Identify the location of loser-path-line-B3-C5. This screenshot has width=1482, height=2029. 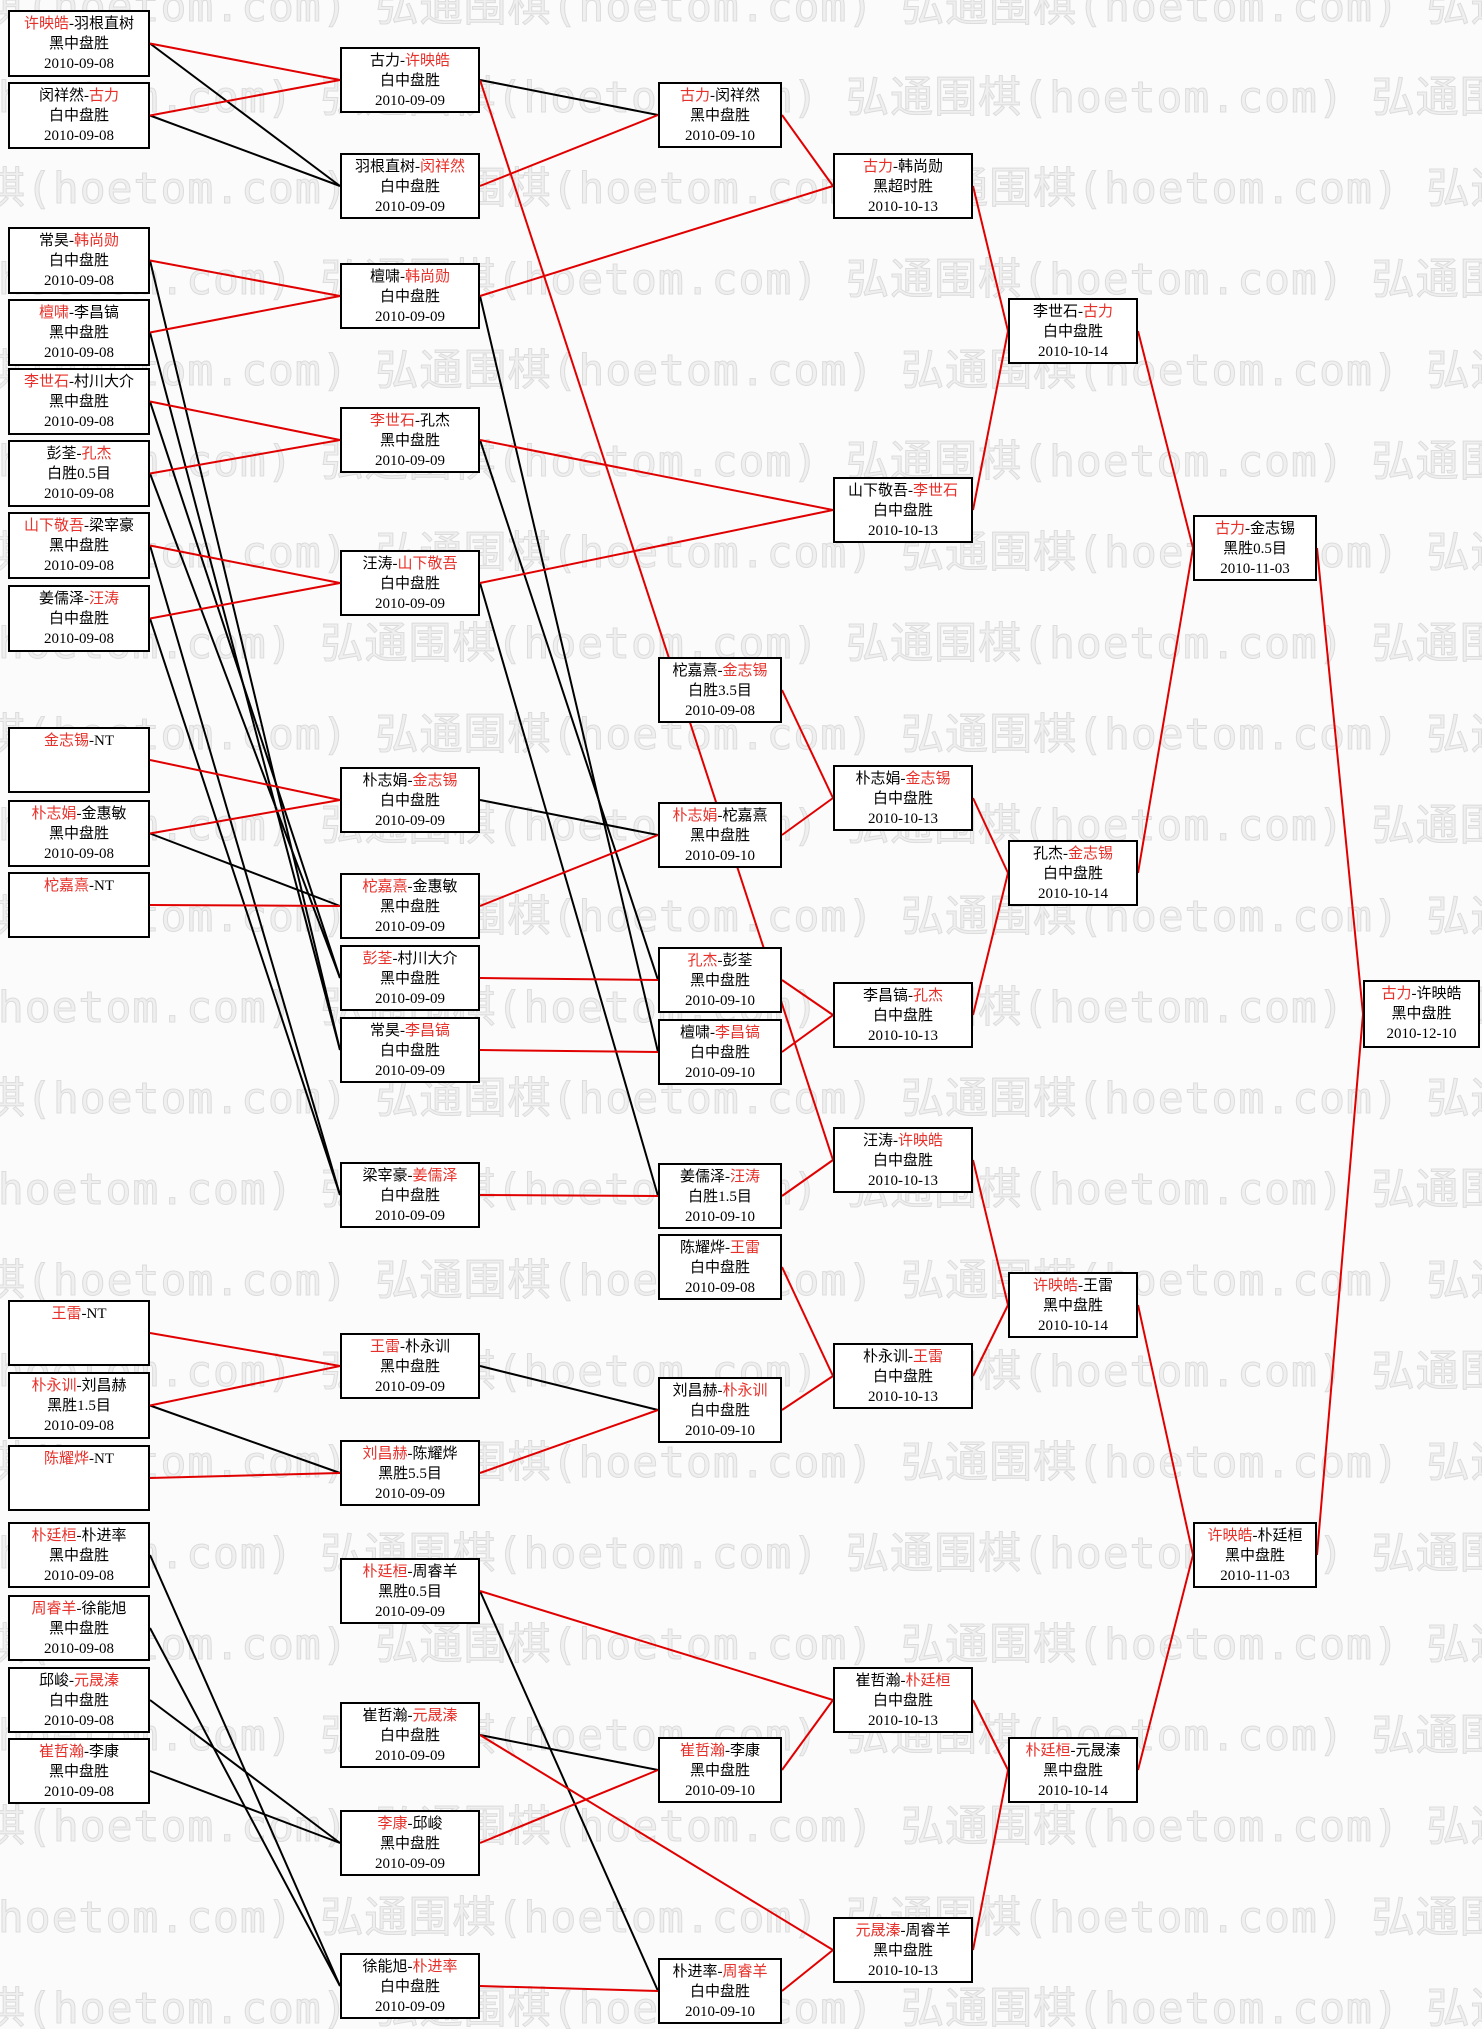
(569, 674).